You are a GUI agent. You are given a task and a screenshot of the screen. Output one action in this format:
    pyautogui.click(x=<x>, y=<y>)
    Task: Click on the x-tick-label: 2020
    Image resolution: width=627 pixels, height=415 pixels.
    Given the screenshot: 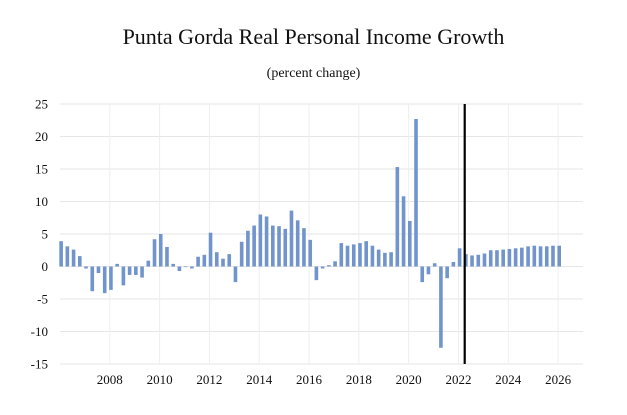 What is the action you would take?
    pyautogui.click(x=409, y=379)
    